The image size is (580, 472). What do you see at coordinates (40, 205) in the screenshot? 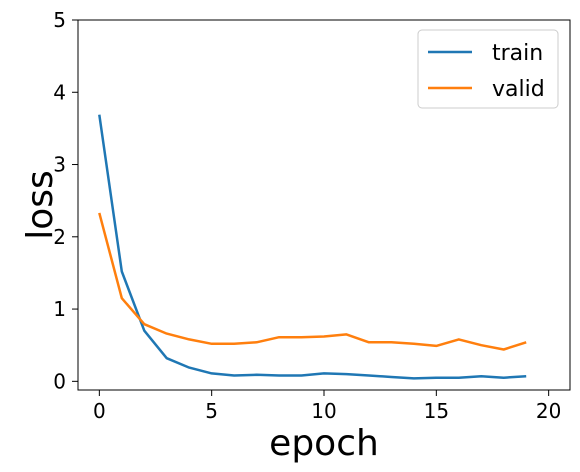
I see `y-axis-label: loss` at bounding box center [40, 205].